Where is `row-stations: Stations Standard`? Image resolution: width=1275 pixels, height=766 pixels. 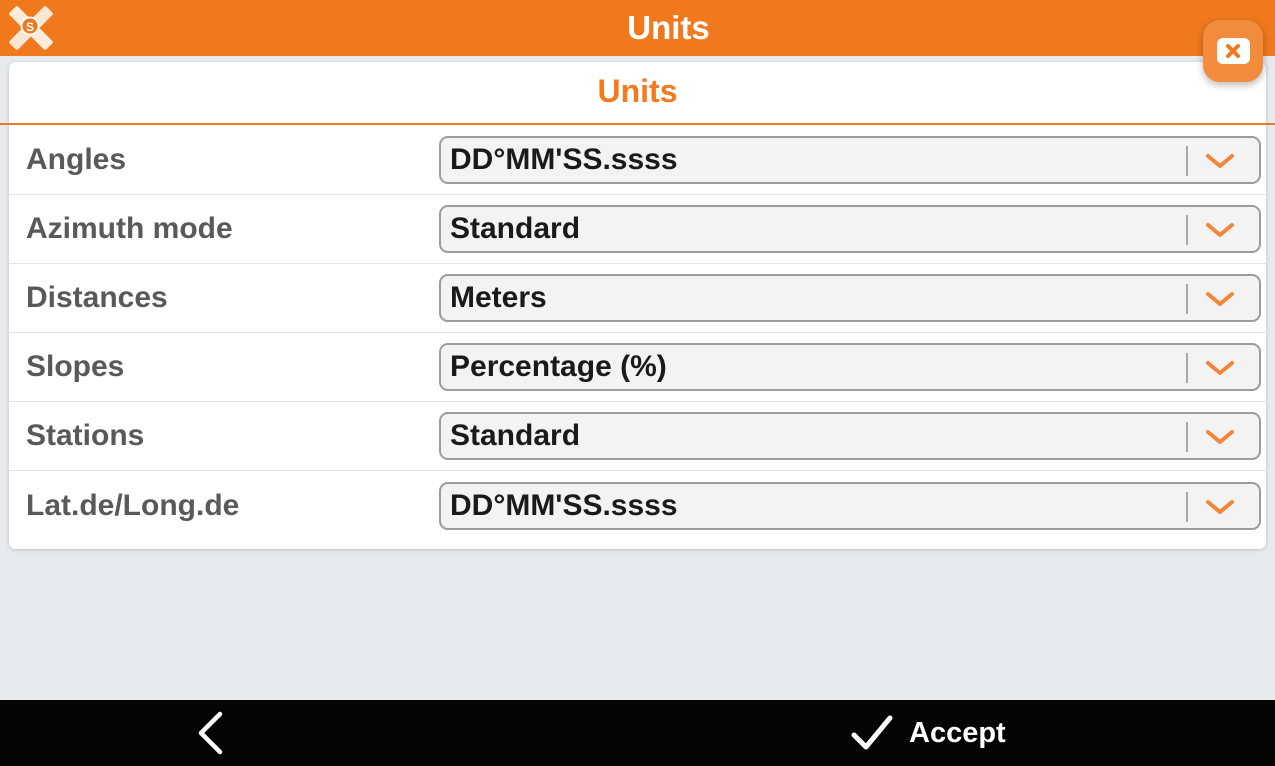 row-stations: Stations Standard is located at coordinates (637, 436).